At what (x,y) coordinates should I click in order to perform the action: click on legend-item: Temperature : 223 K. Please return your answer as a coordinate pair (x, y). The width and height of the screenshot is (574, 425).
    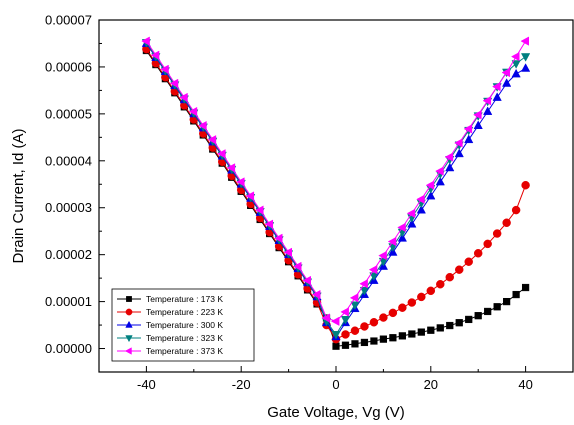
    Looking at the image, I should click on (170, 312).